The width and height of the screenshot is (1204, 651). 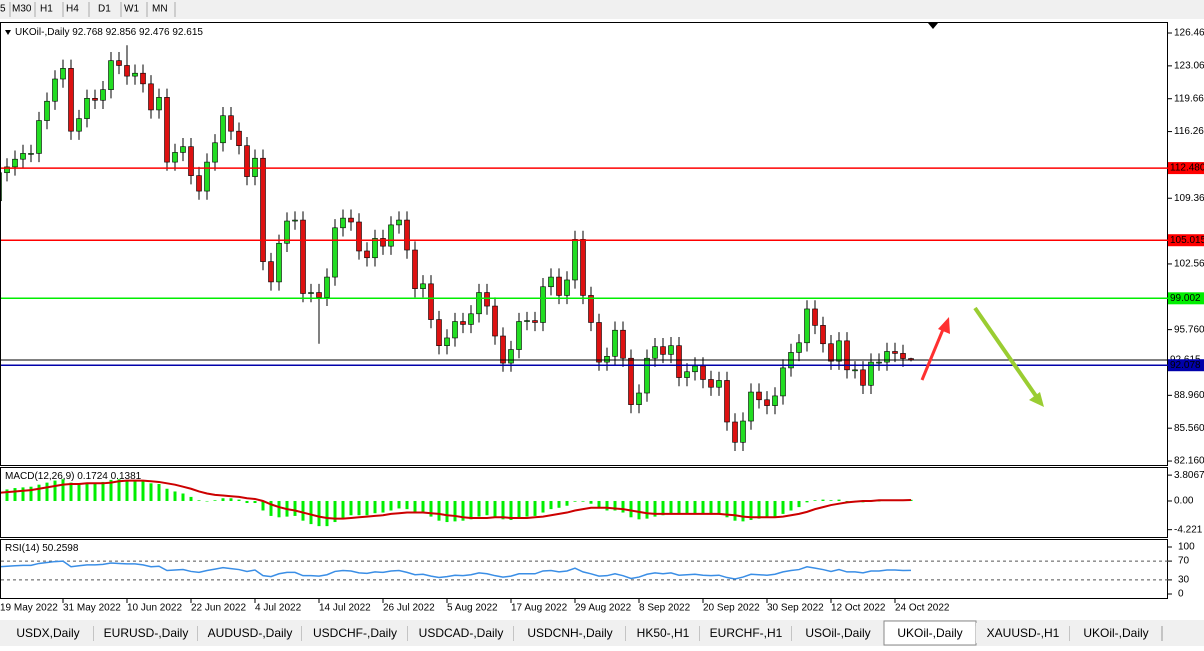 I want to click on tab-label: USDCNH-,Daily, so click(x=569, y=633).